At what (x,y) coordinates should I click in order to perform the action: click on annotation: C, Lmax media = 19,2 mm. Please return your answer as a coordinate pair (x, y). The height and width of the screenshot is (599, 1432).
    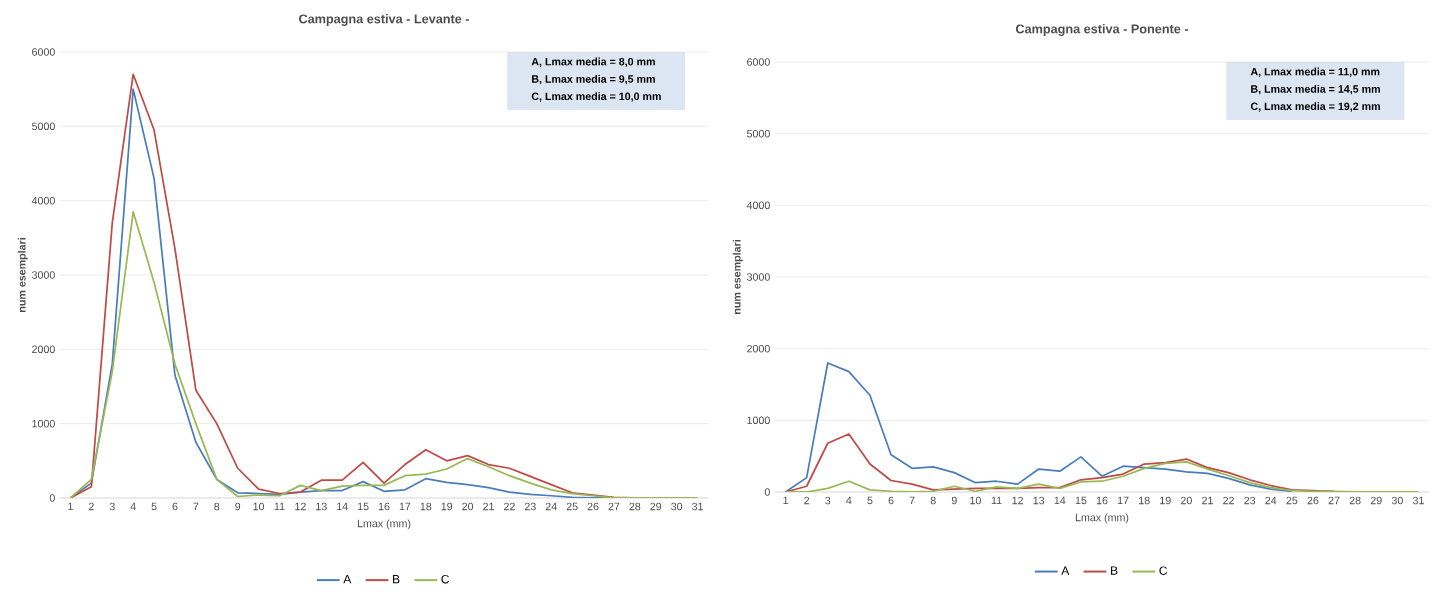
    Looking at the image, I should click on (1315, 107).